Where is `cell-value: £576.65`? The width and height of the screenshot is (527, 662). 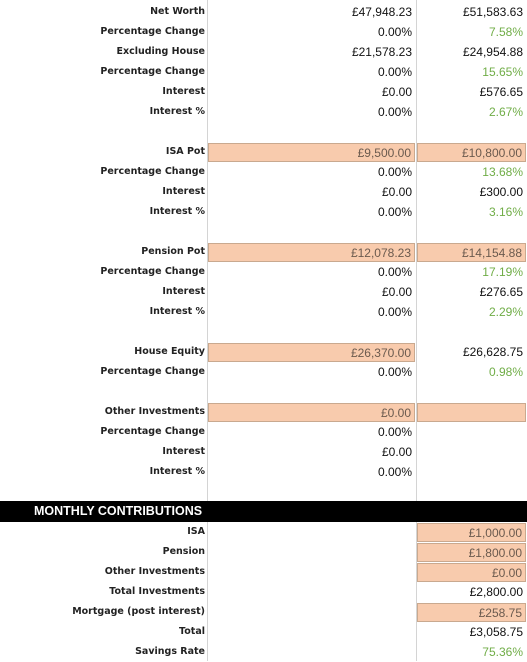
cell-value: £576.65 is located at coordinates (501, 92).